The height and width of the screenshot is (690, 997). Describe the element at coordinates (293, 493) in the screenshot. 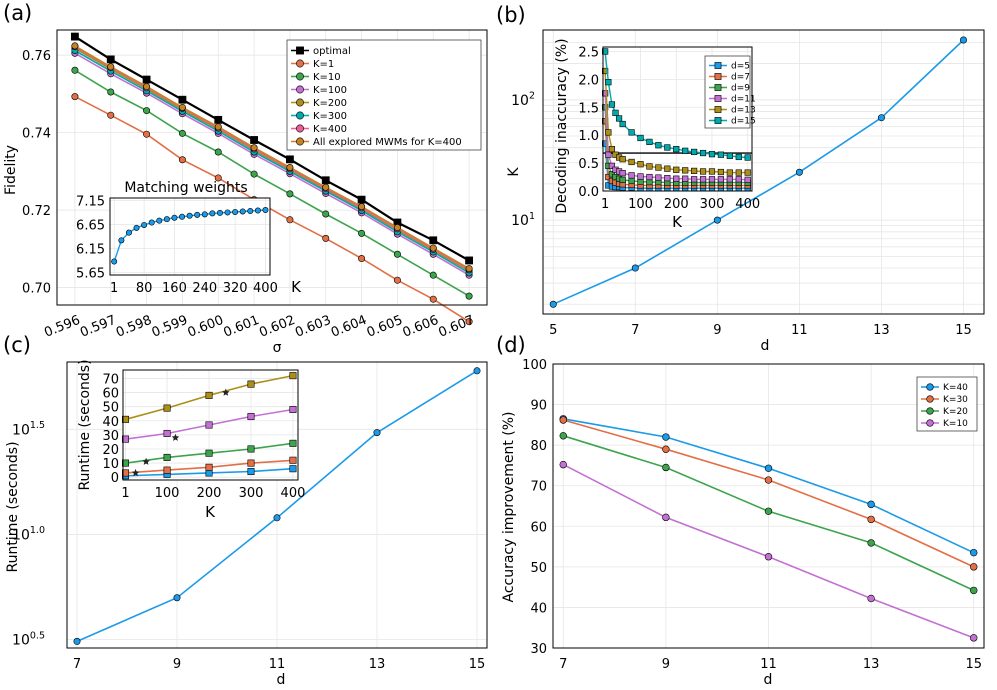

I see `inset-x-tick-label: 400` at that location.